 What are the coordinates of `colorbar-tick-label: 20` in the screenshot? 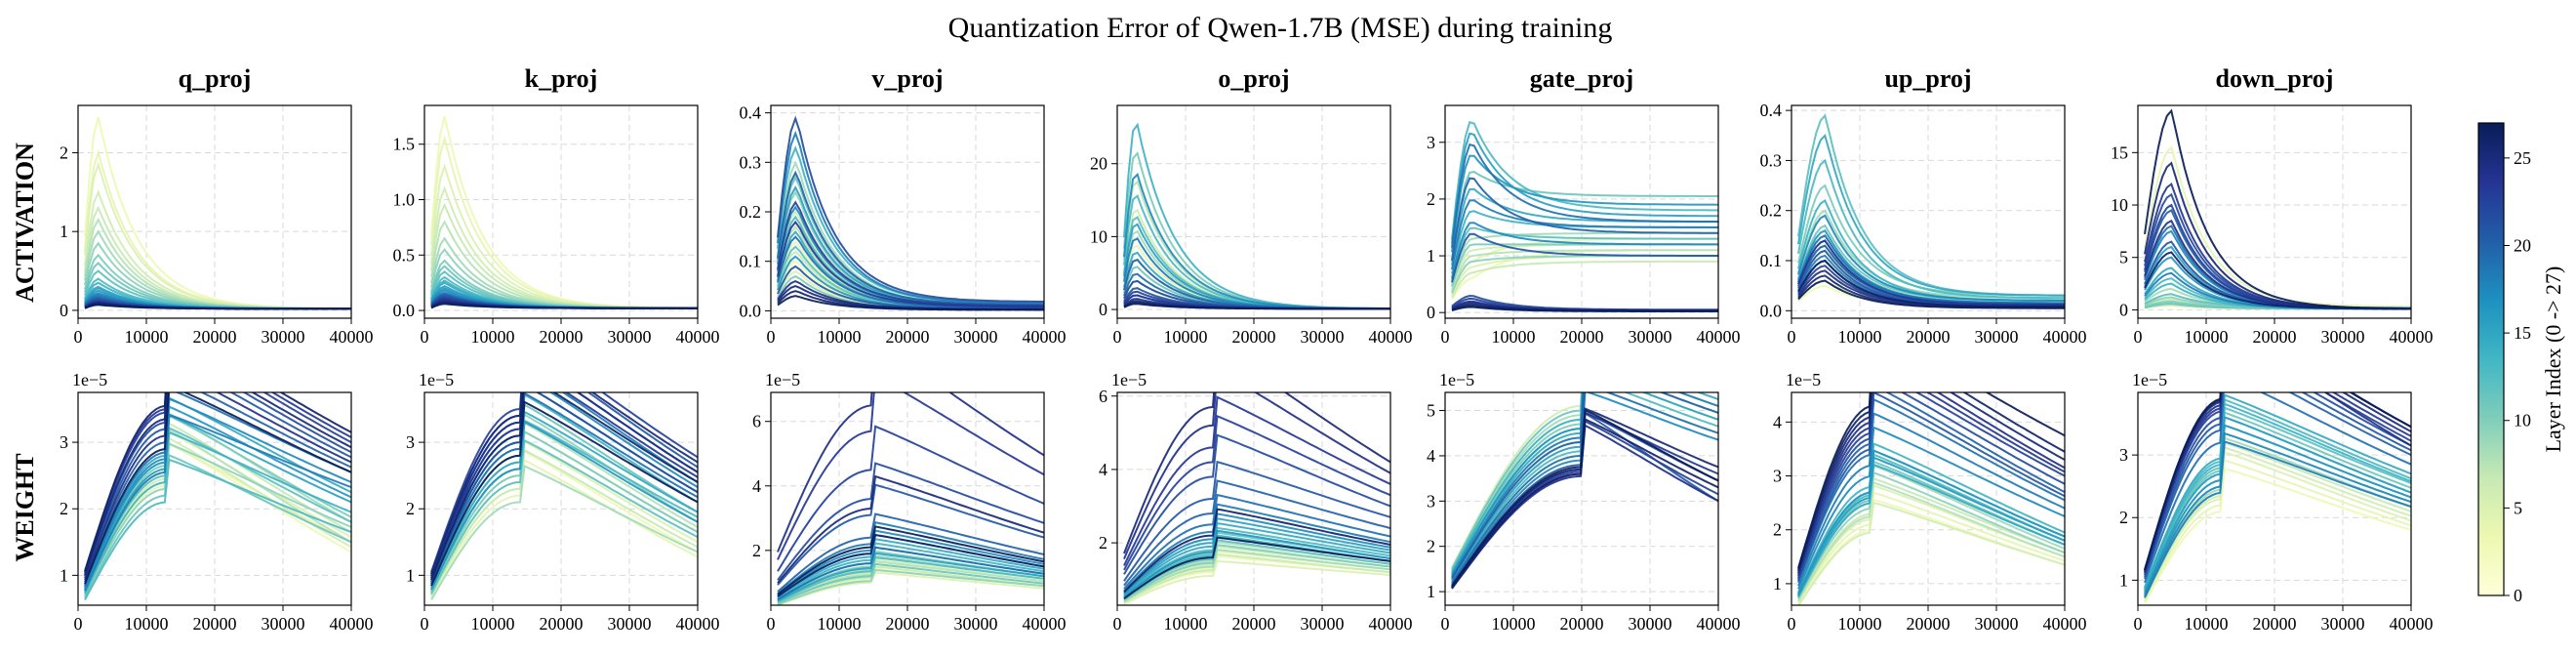 It's located at (2522, 245).